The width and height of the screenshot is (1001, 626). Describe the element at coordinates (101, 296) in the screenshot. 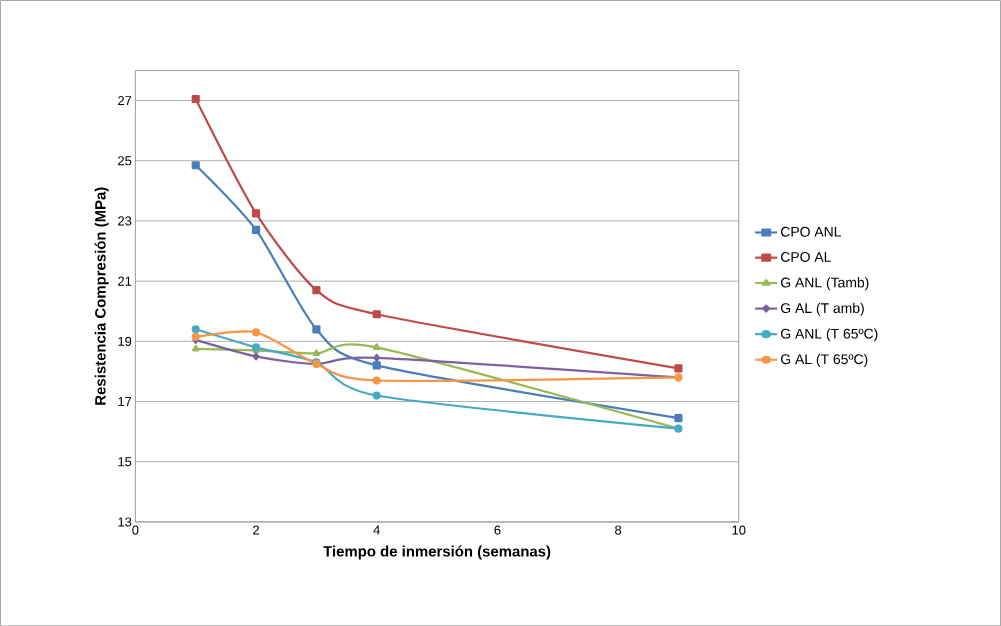

I see `y-axis-title: Resistencia Compresión (MPa)` at that location.